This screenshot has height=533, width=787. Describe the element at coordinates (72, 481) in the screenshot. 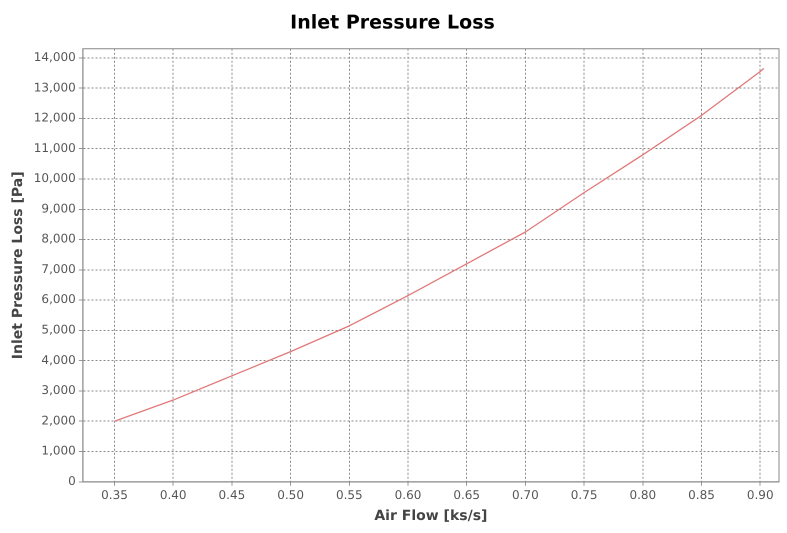

I see `y-tick-label: 0` at that location.